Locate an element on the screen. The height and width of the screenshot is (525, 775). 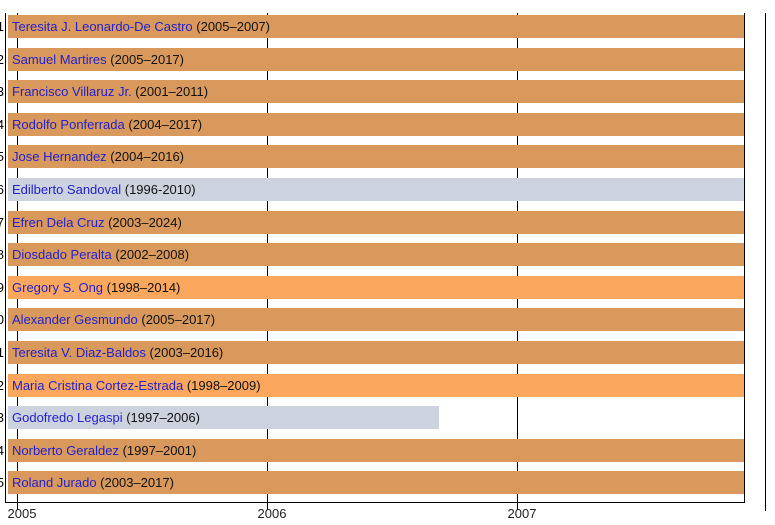
person-link: Efren Dela Cruz is located at coordinates (58, 222).